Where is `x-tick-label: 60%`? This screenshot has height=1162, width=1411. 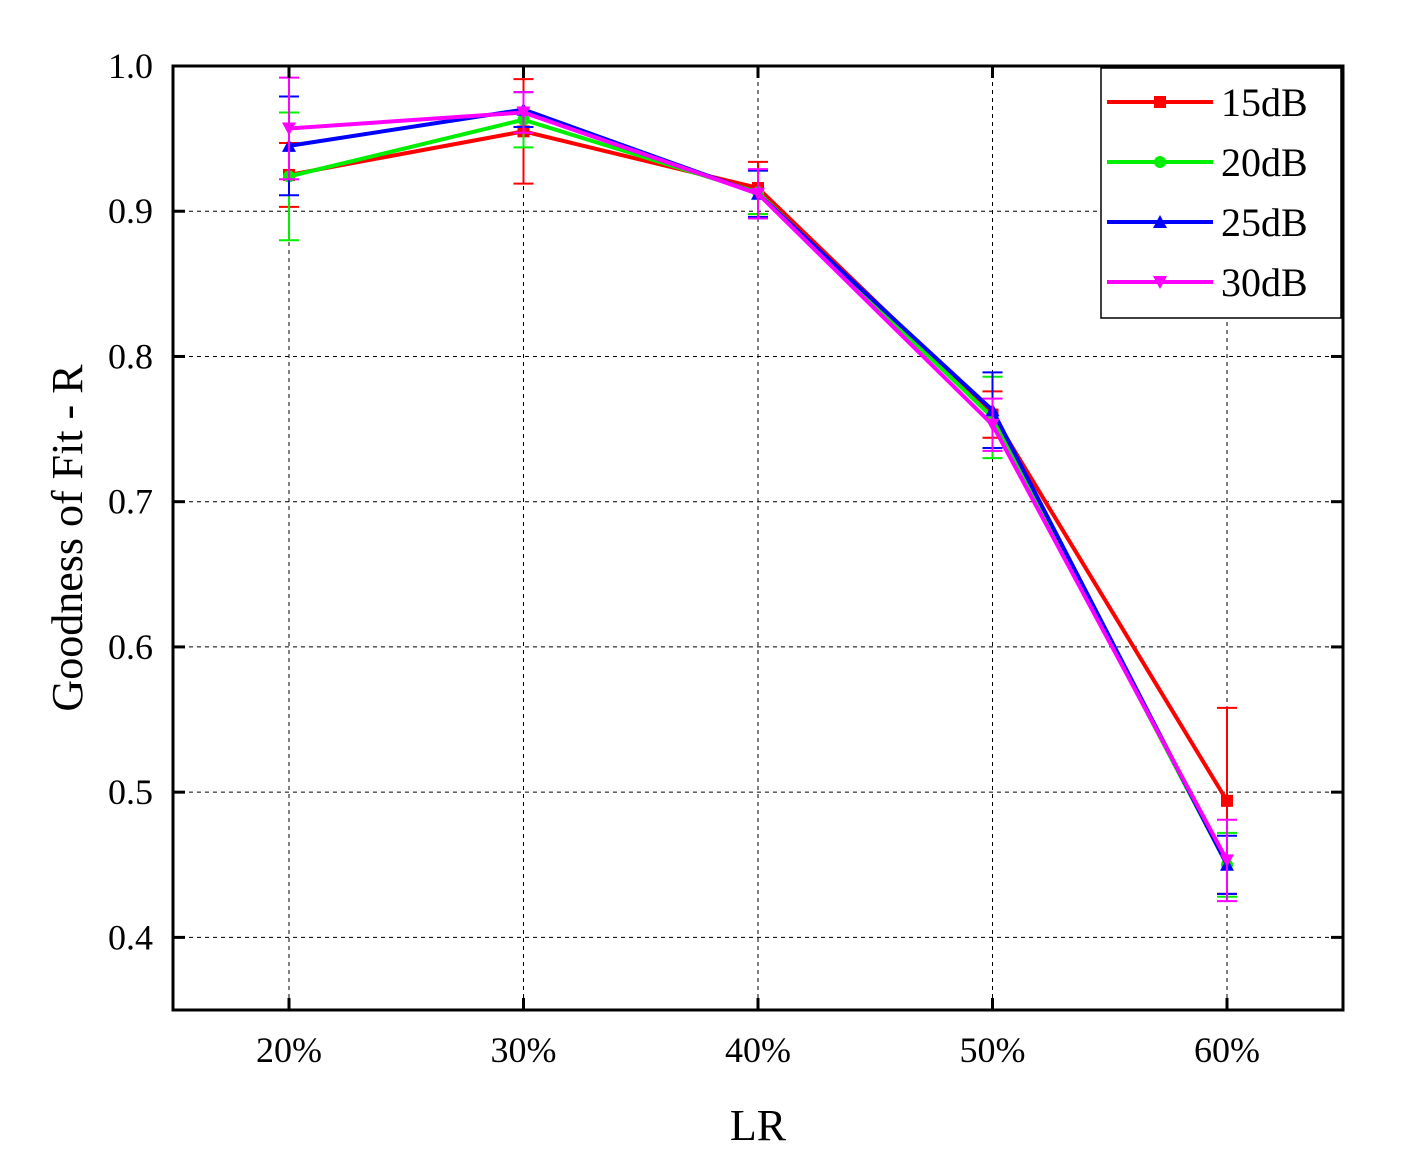 x-tick-label: 60% is located at coordinates (1227, 1050).